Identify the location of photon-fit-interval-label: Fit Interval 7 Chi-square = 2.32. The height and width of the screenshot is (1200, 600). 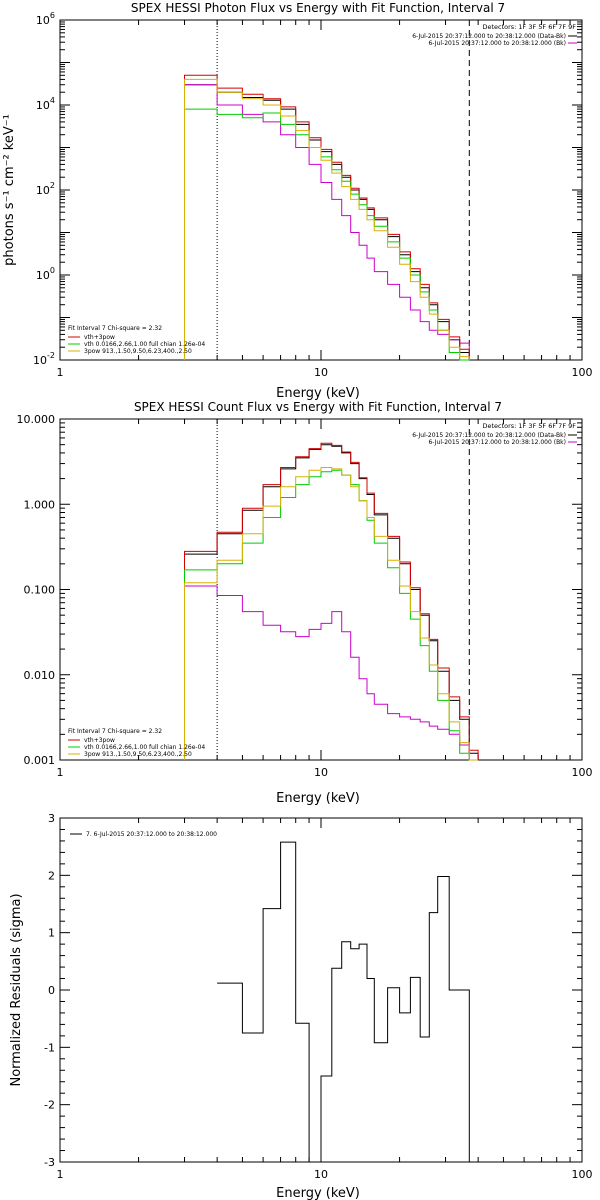
(115, 328).